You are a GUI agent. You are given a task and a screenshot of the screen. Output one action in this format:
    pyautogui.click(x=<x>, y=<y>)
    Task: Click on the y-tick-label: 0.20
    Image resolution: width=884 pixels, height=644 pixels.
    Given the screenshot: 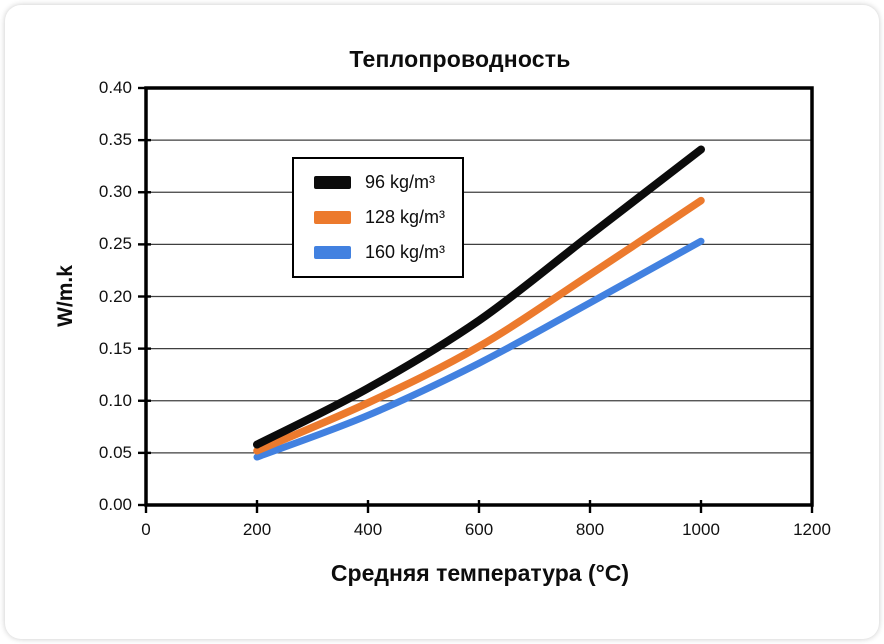 What is the action you would take?
    pyautogui.click(x=115, y=296)
    